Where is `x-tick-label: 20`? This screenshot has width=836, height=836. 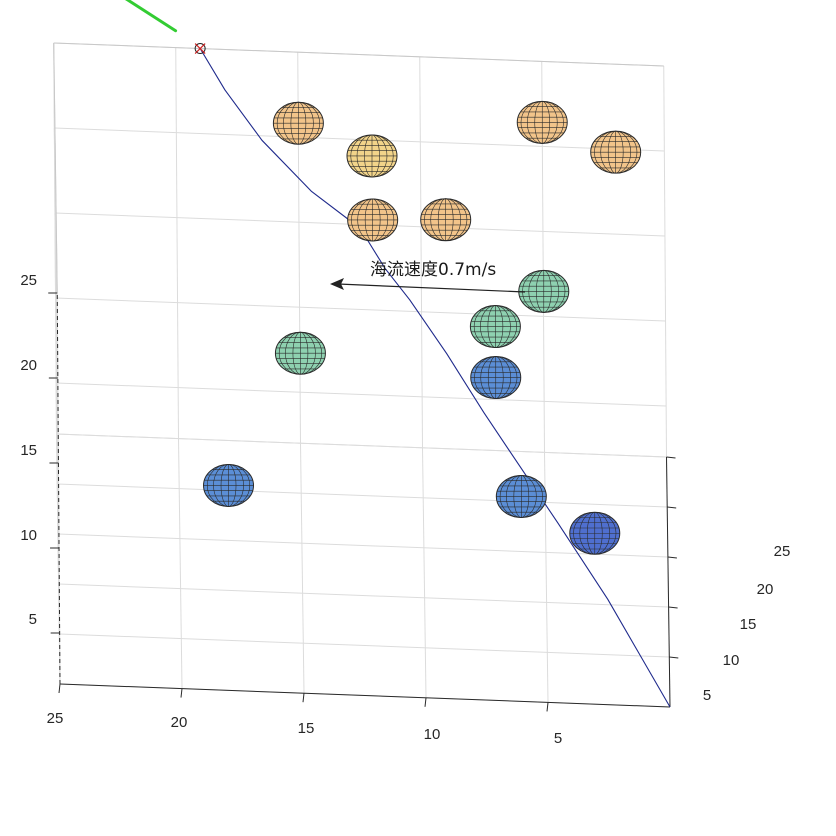 x-tick-label: 20 is located at coordinates (179, 722).